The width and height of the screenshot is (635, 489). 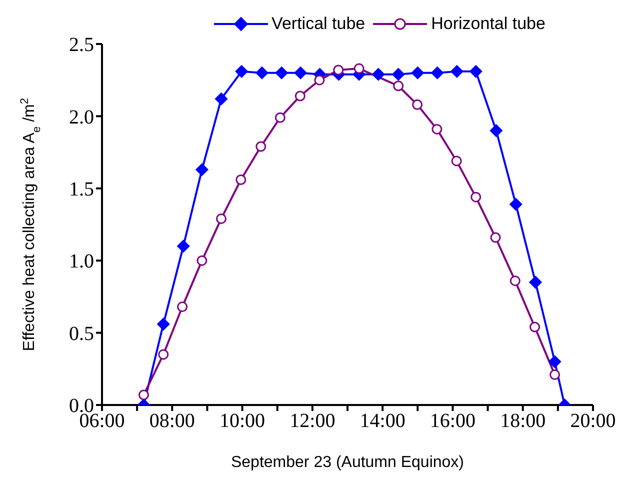 I want to click on x-axis-title: September 23 (Autumn Equinox), so click(x=347, y=462).